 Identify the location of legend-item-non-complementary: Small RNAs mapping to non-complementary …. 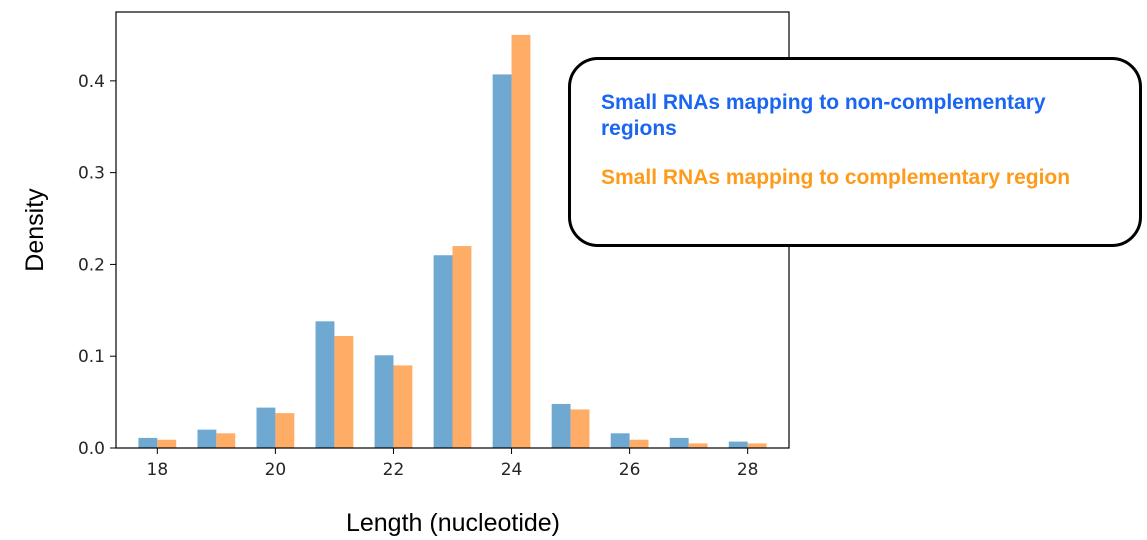
(823, 115).